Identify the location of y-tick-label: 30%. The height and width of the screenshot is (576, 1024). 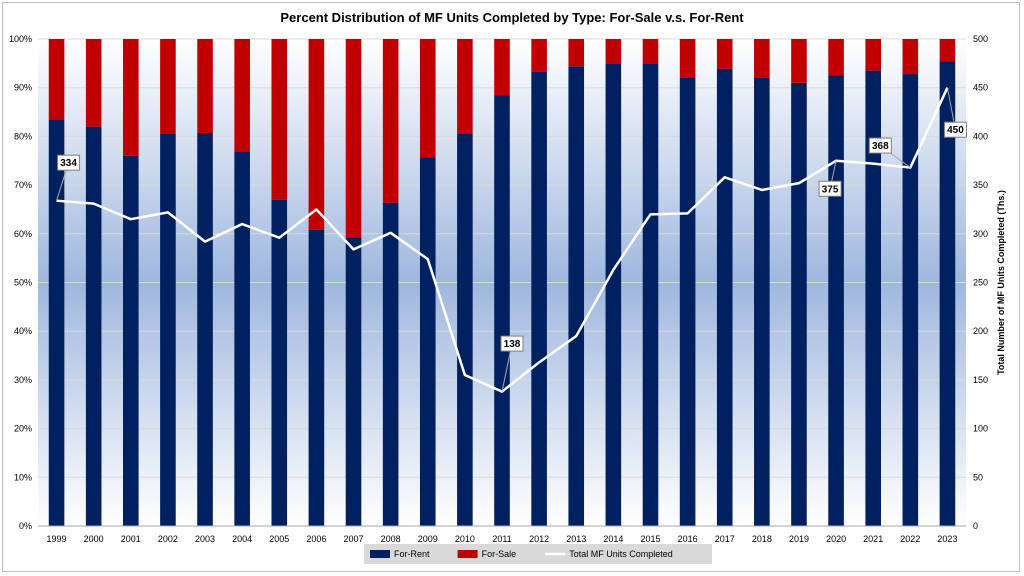
(23, 380).